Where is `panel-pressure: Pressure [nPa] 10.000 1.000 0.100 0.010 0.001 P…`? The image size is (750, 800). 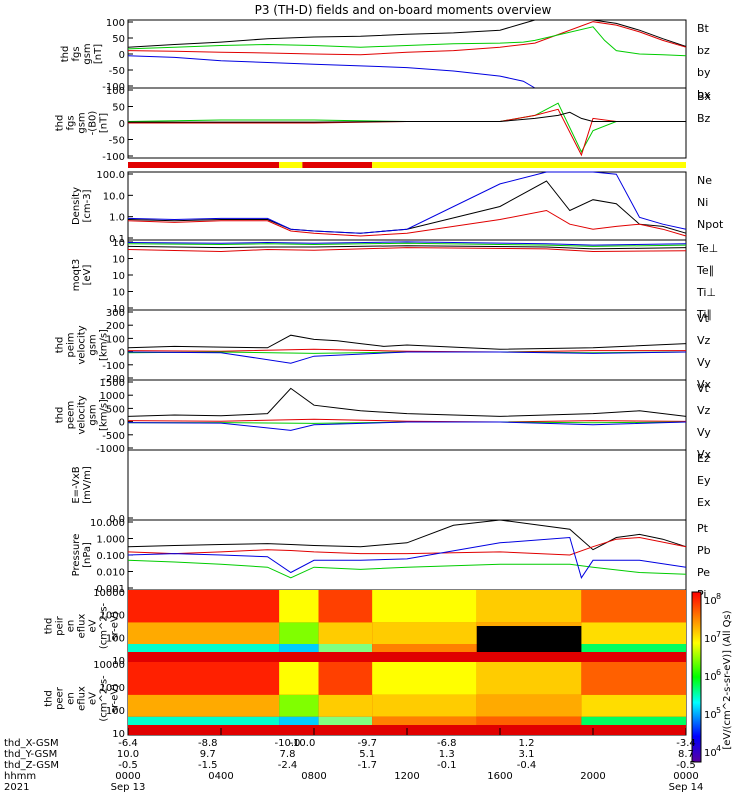 panel-pressure: Pressure [nPa] 10.000 1.000 0.100 0.010 0.001 P… is located at coordinates (391, 559).